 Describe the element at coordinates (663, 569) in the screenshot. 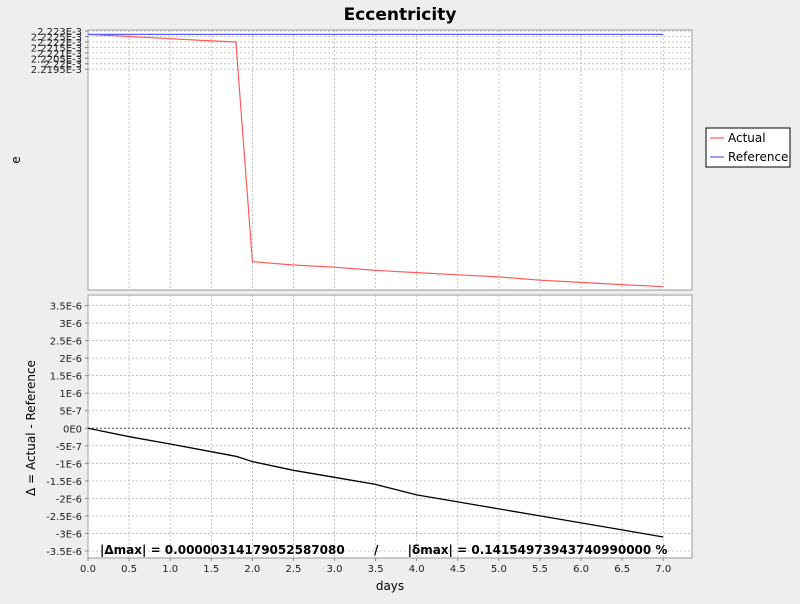

I see `x-tick-label: 7.0` at that location.